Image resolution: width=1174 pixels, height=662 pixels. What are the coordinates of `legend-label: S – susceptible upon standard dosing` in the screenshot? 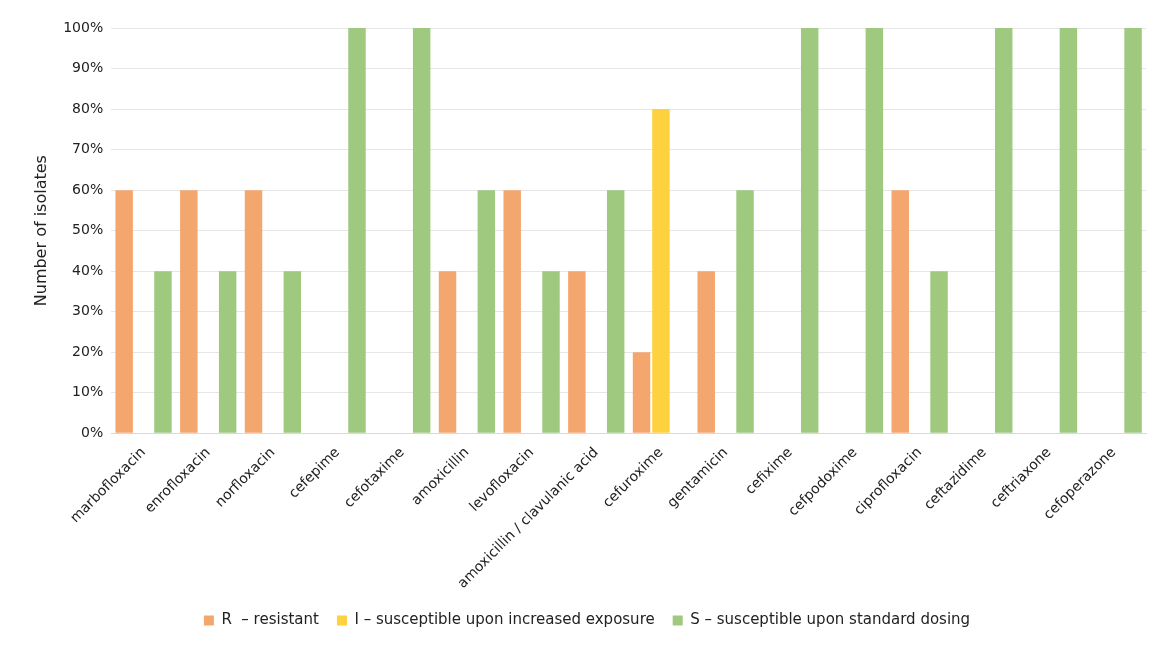 It's located at (830, 619).